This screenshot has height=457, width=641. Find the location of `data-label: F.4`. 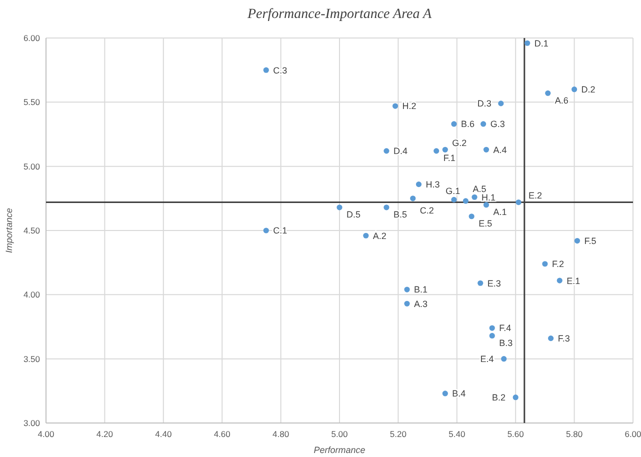

data-label: F.4 is located at coordinates (505, 328).